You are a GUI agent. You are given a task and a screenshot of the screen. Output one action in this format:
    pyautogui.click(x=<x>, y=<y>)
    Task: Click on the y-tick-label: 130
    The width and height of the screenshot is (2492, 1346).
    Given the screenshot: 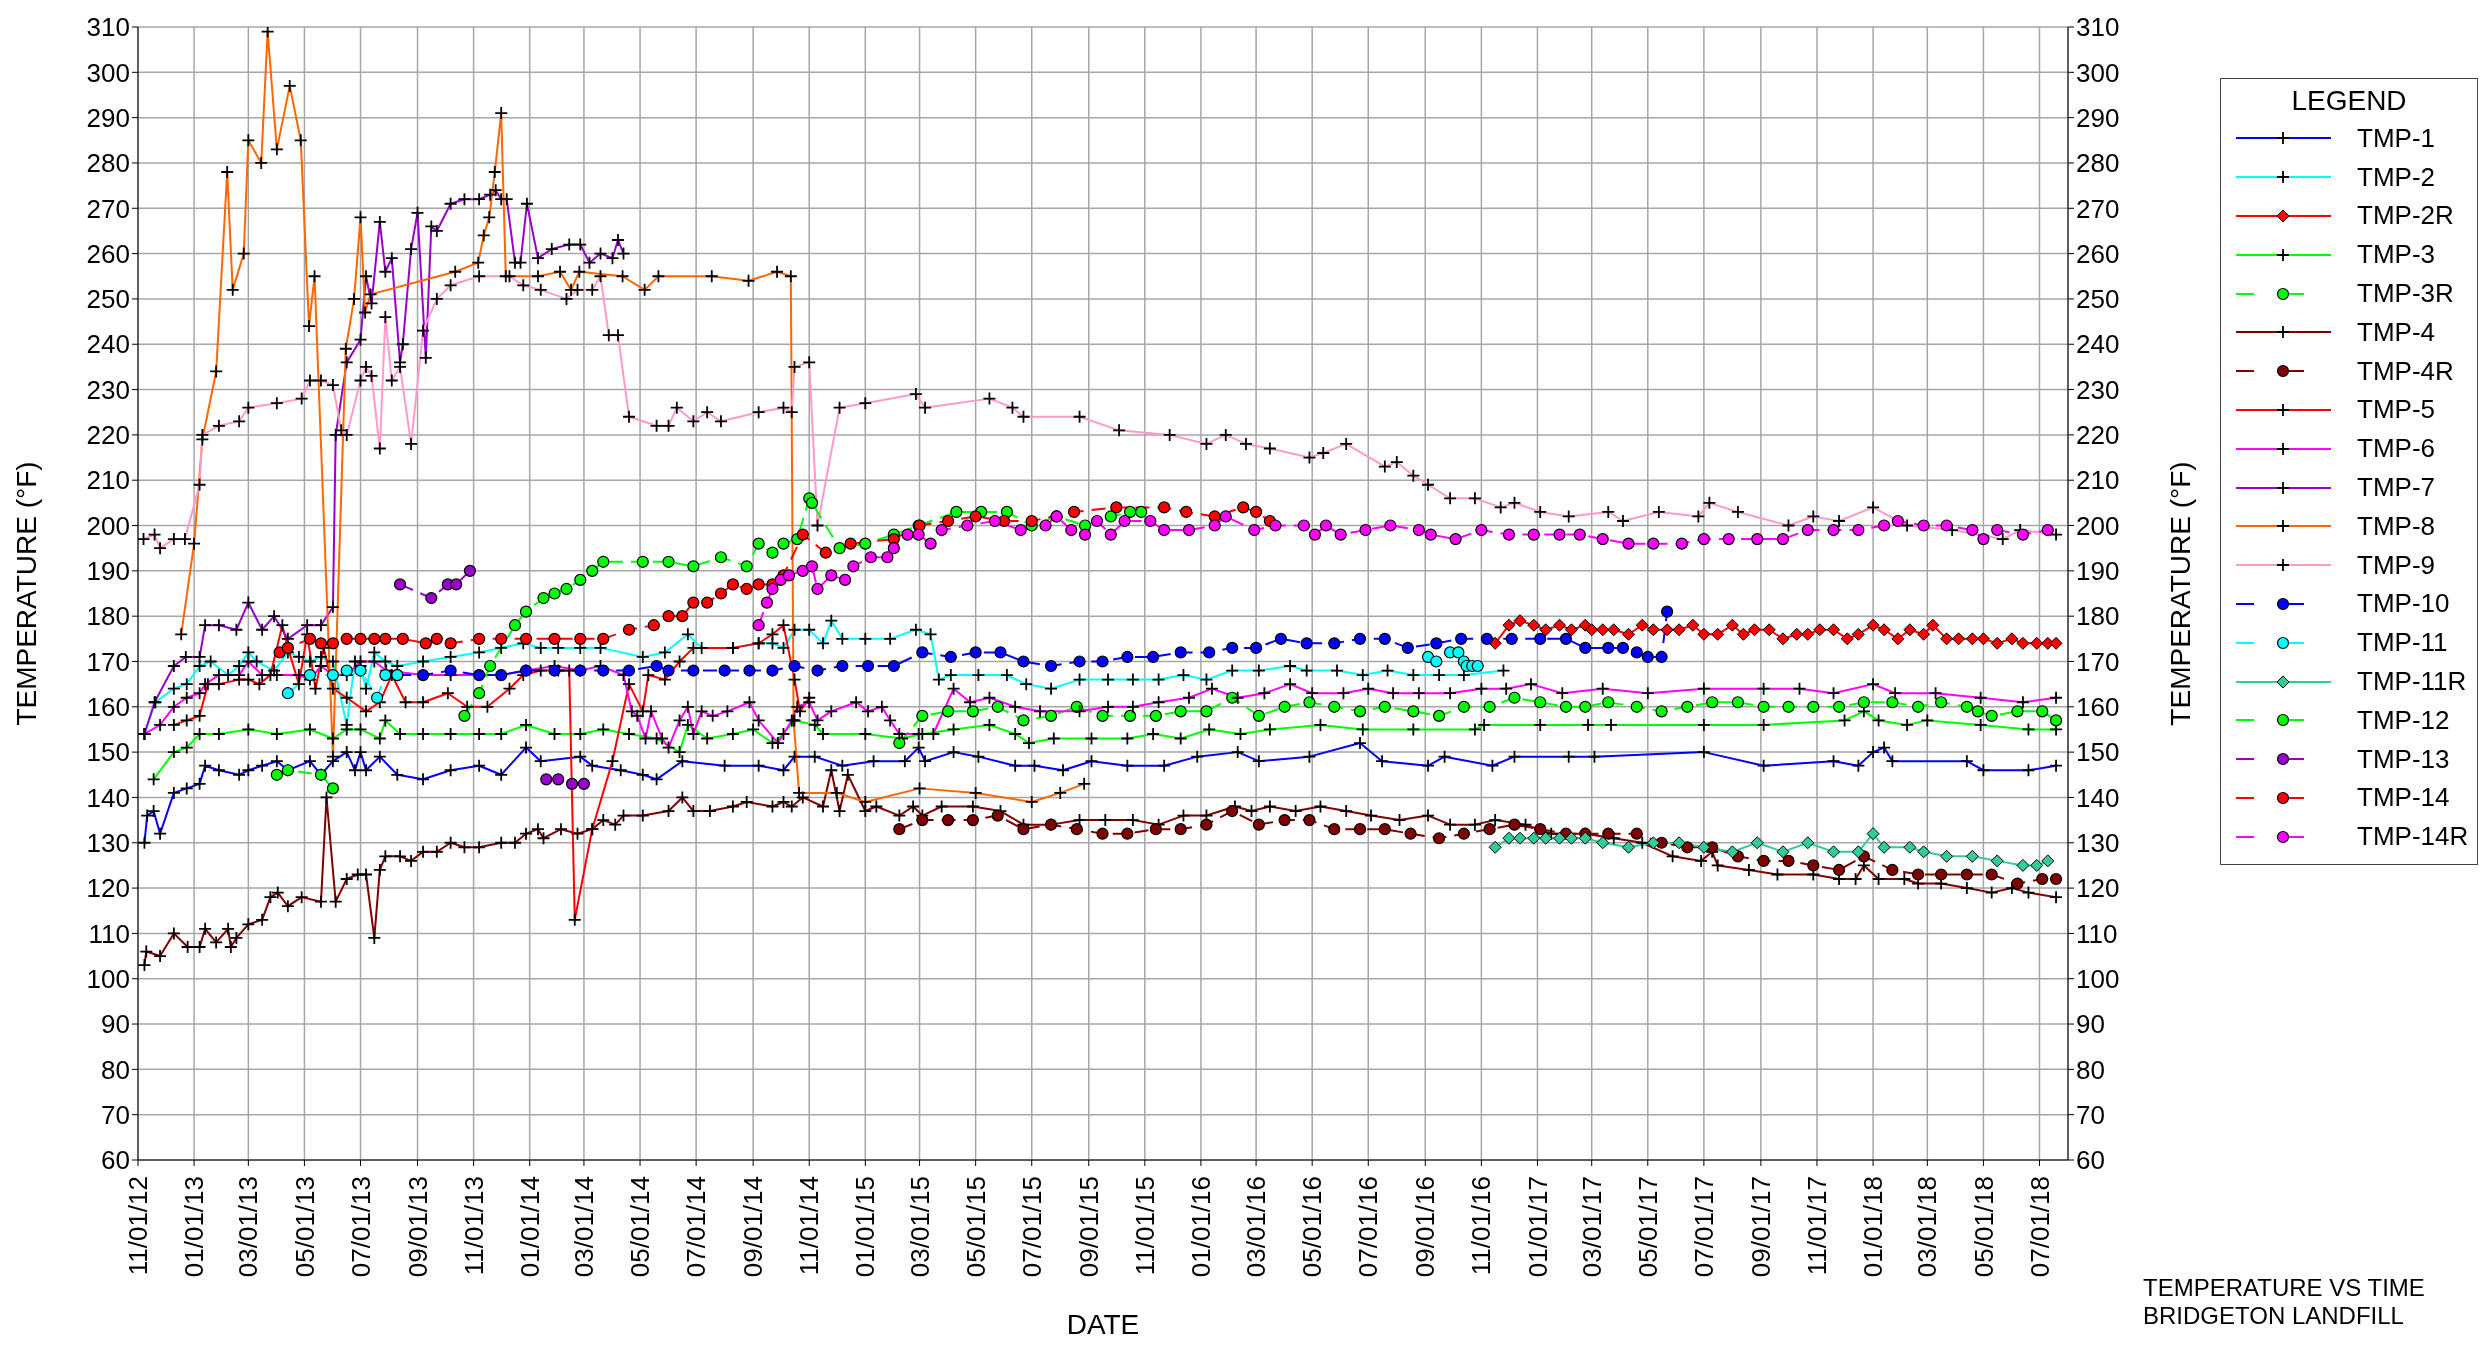 What is the action you would take?
    pyautogui.click(x=108, y=842)
    